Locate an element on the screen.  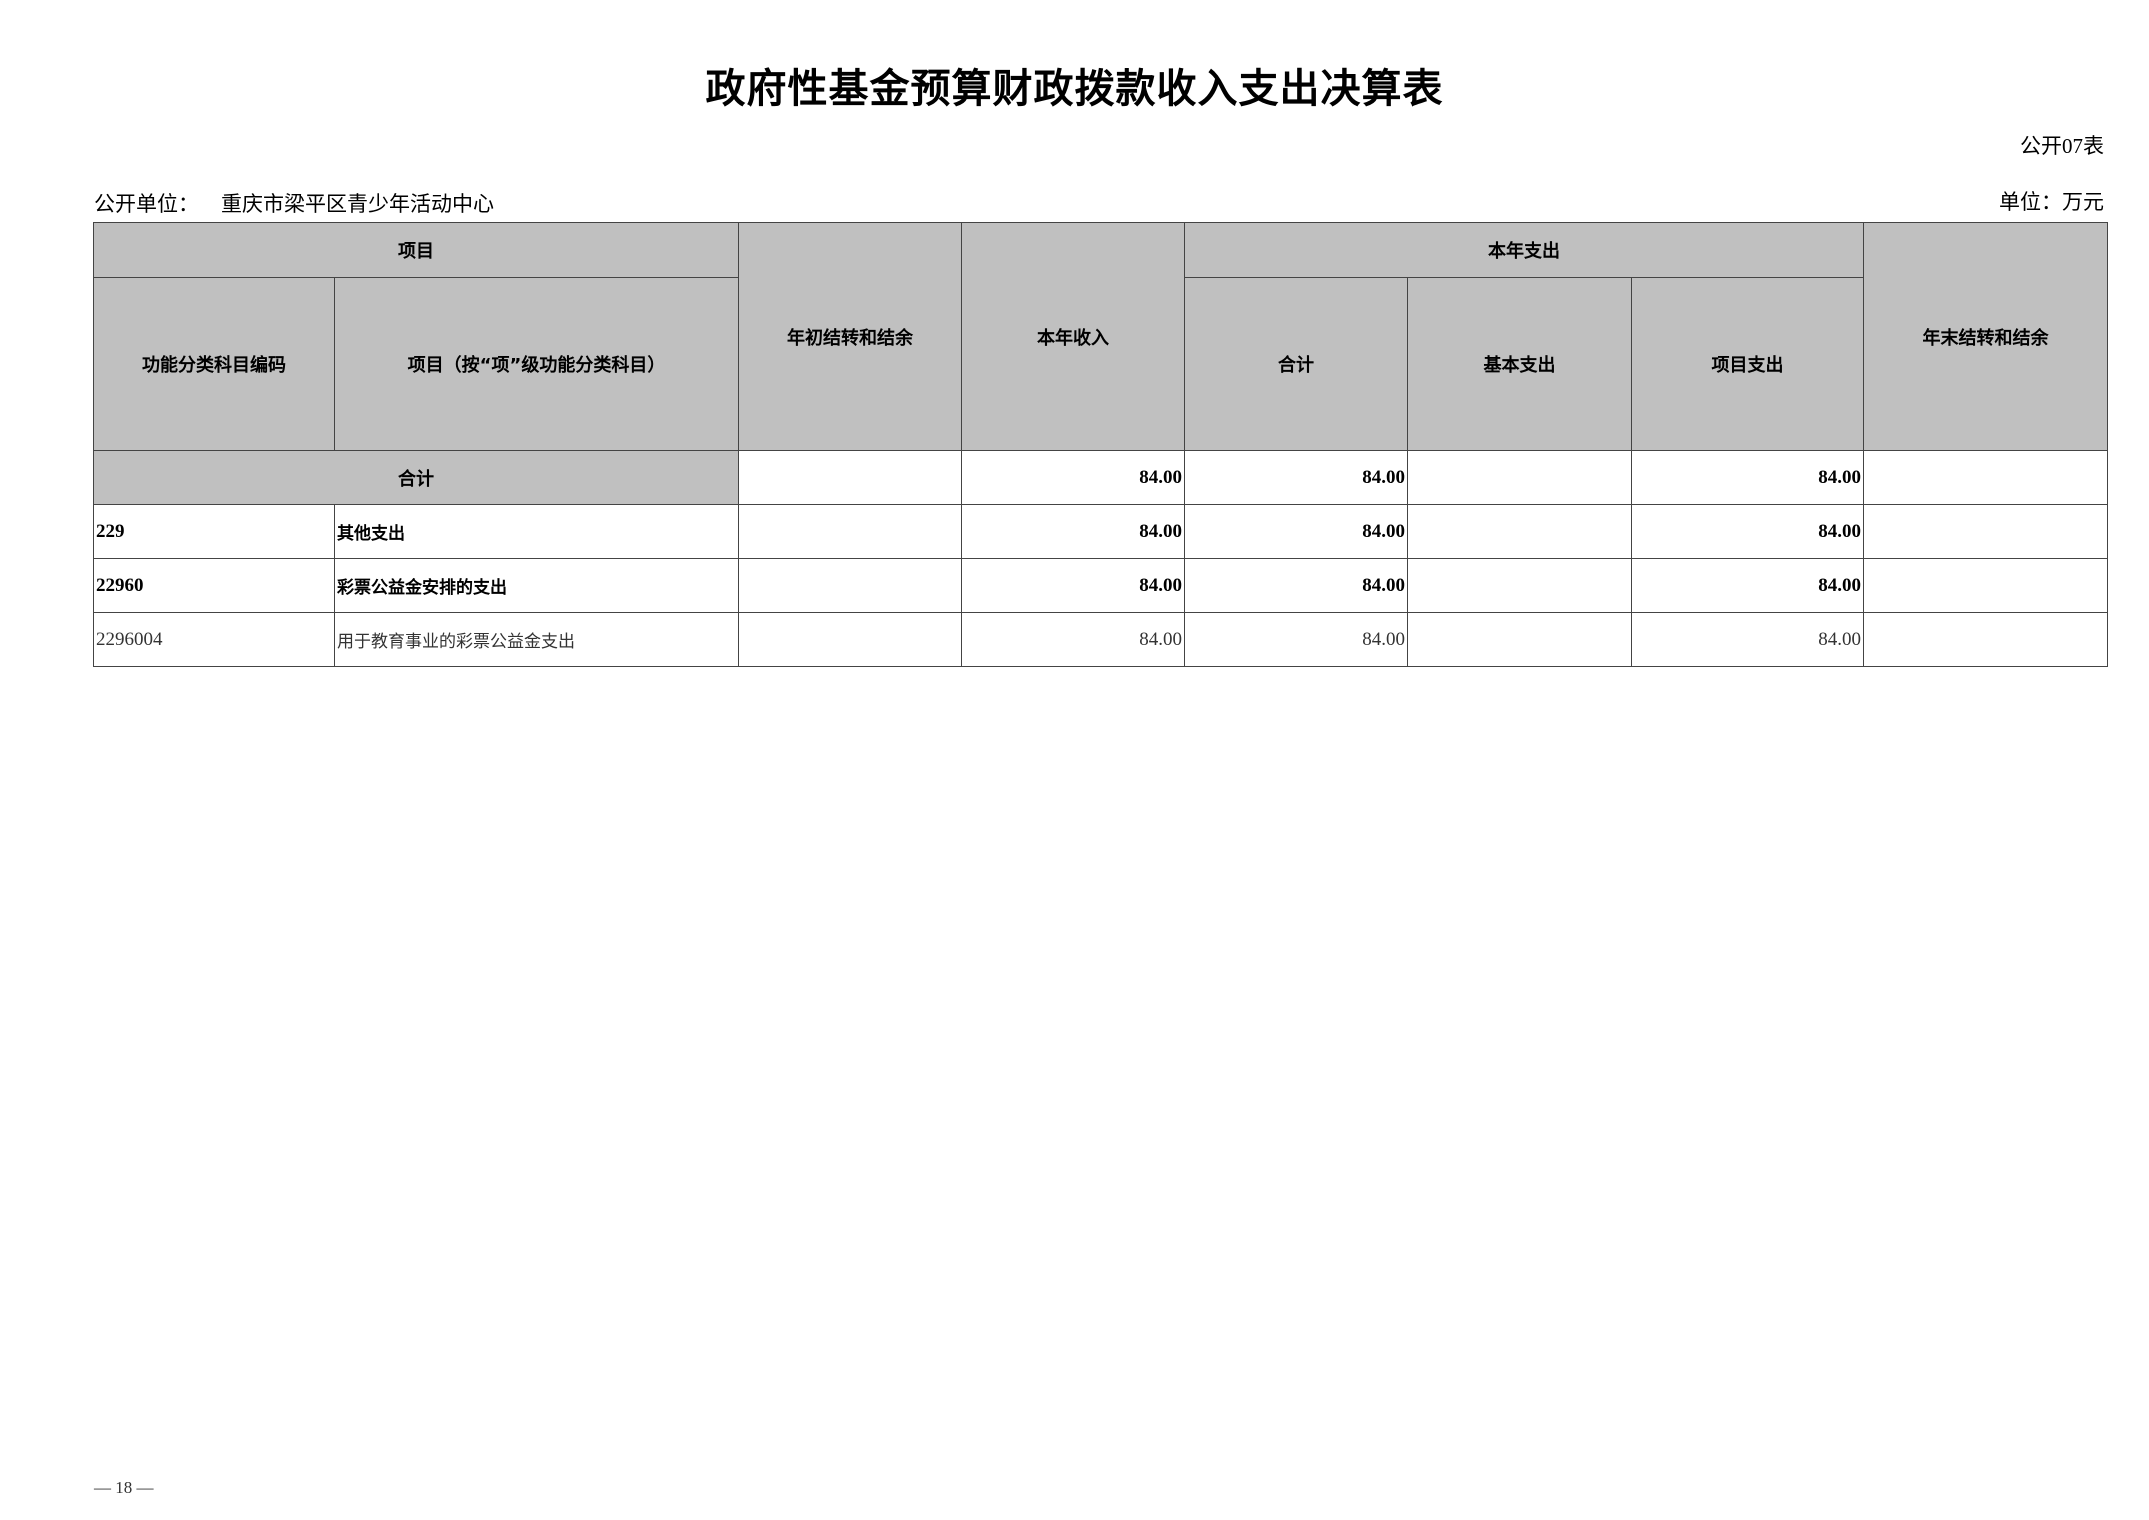
total-row: 合计 84.00 84.00 84.00 is located at coordinates (1101, 477).